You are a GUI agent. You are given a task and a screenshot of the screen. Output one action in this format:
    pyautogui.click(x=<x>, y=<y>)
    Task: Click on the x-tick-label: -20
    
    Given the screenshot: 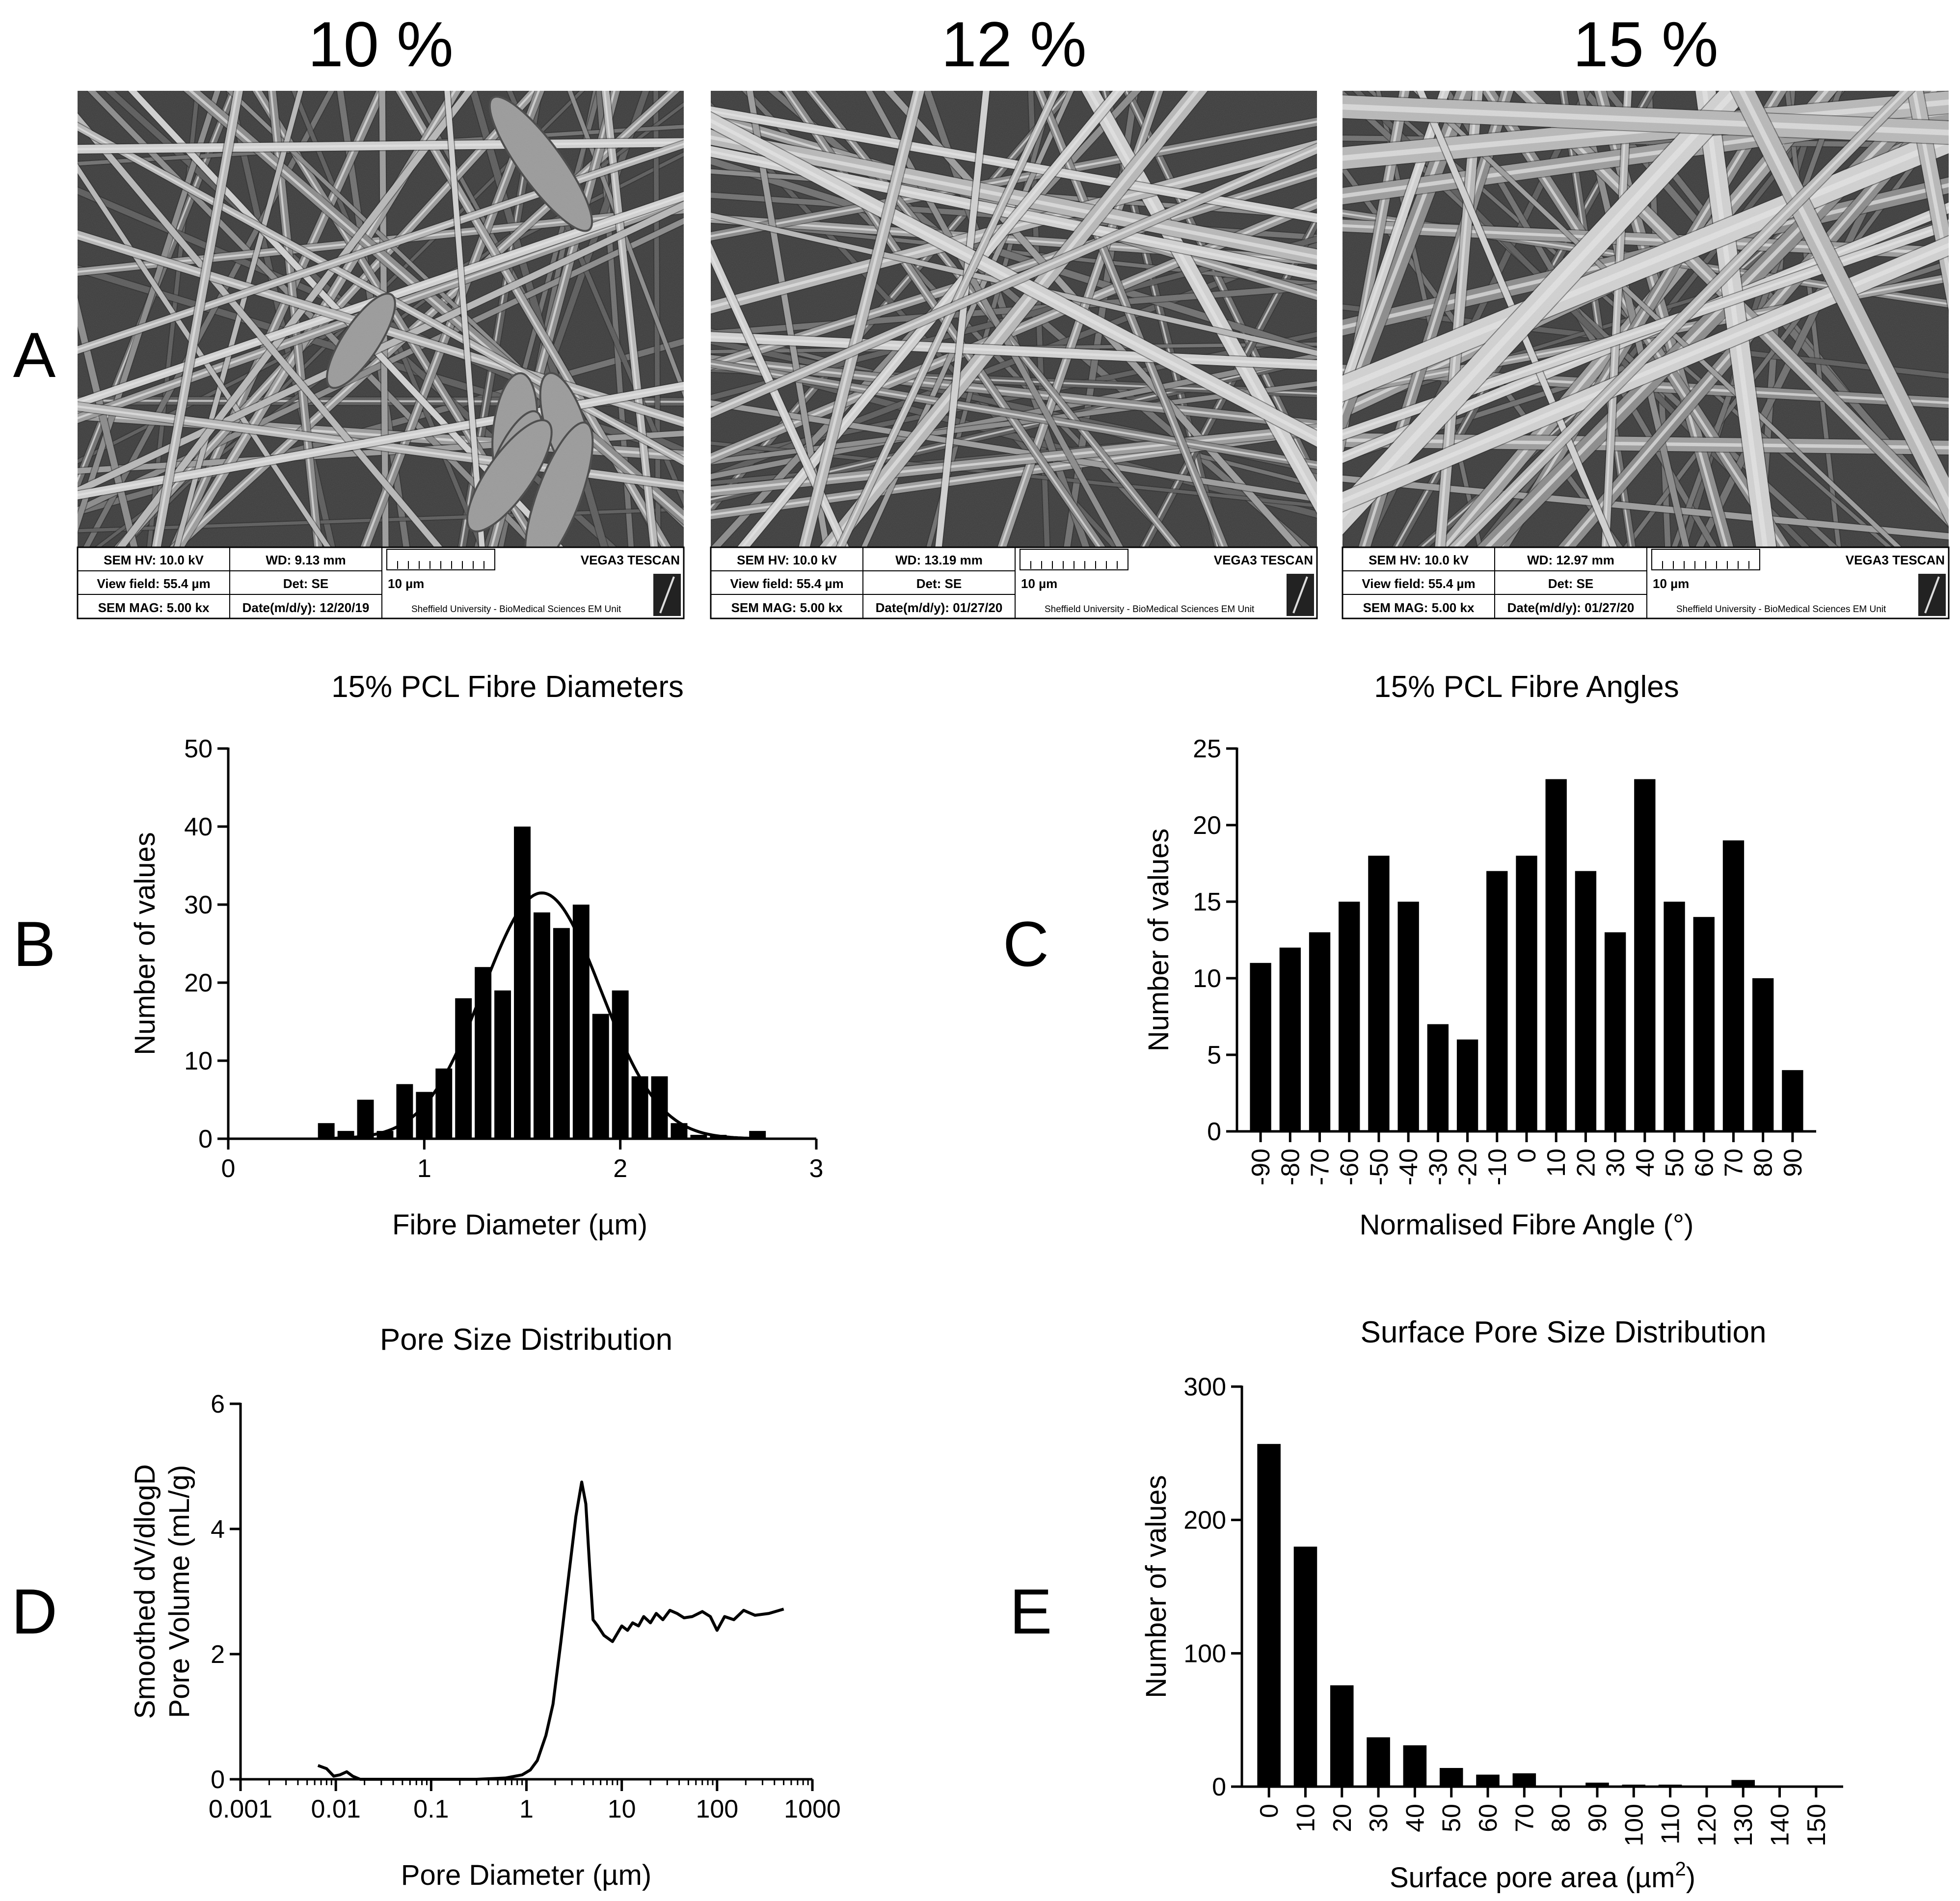 What is the action you would take?
    pyautogui.click(x=1468, y=1167)
    